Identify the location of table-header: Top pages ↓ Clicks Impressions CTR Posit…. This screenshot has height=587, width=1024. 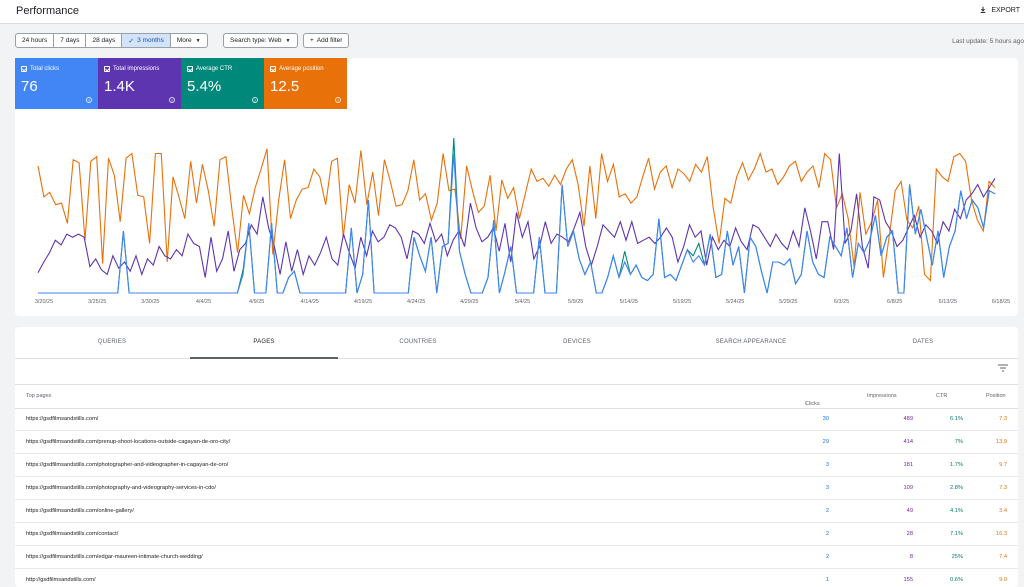
(516, 396).